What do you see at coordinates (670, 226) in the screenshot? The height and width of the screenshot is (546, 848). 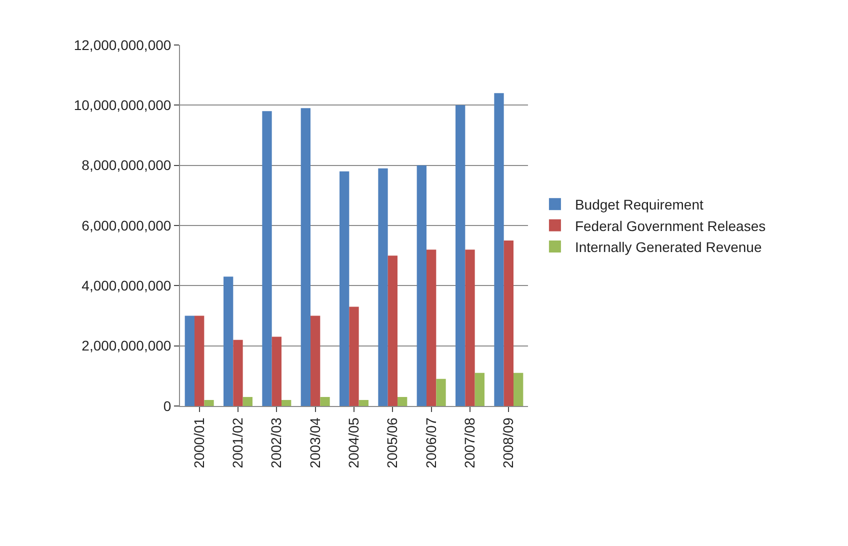 I see `legend-label: Federal Government Releases` at bounding box center [670, 226].